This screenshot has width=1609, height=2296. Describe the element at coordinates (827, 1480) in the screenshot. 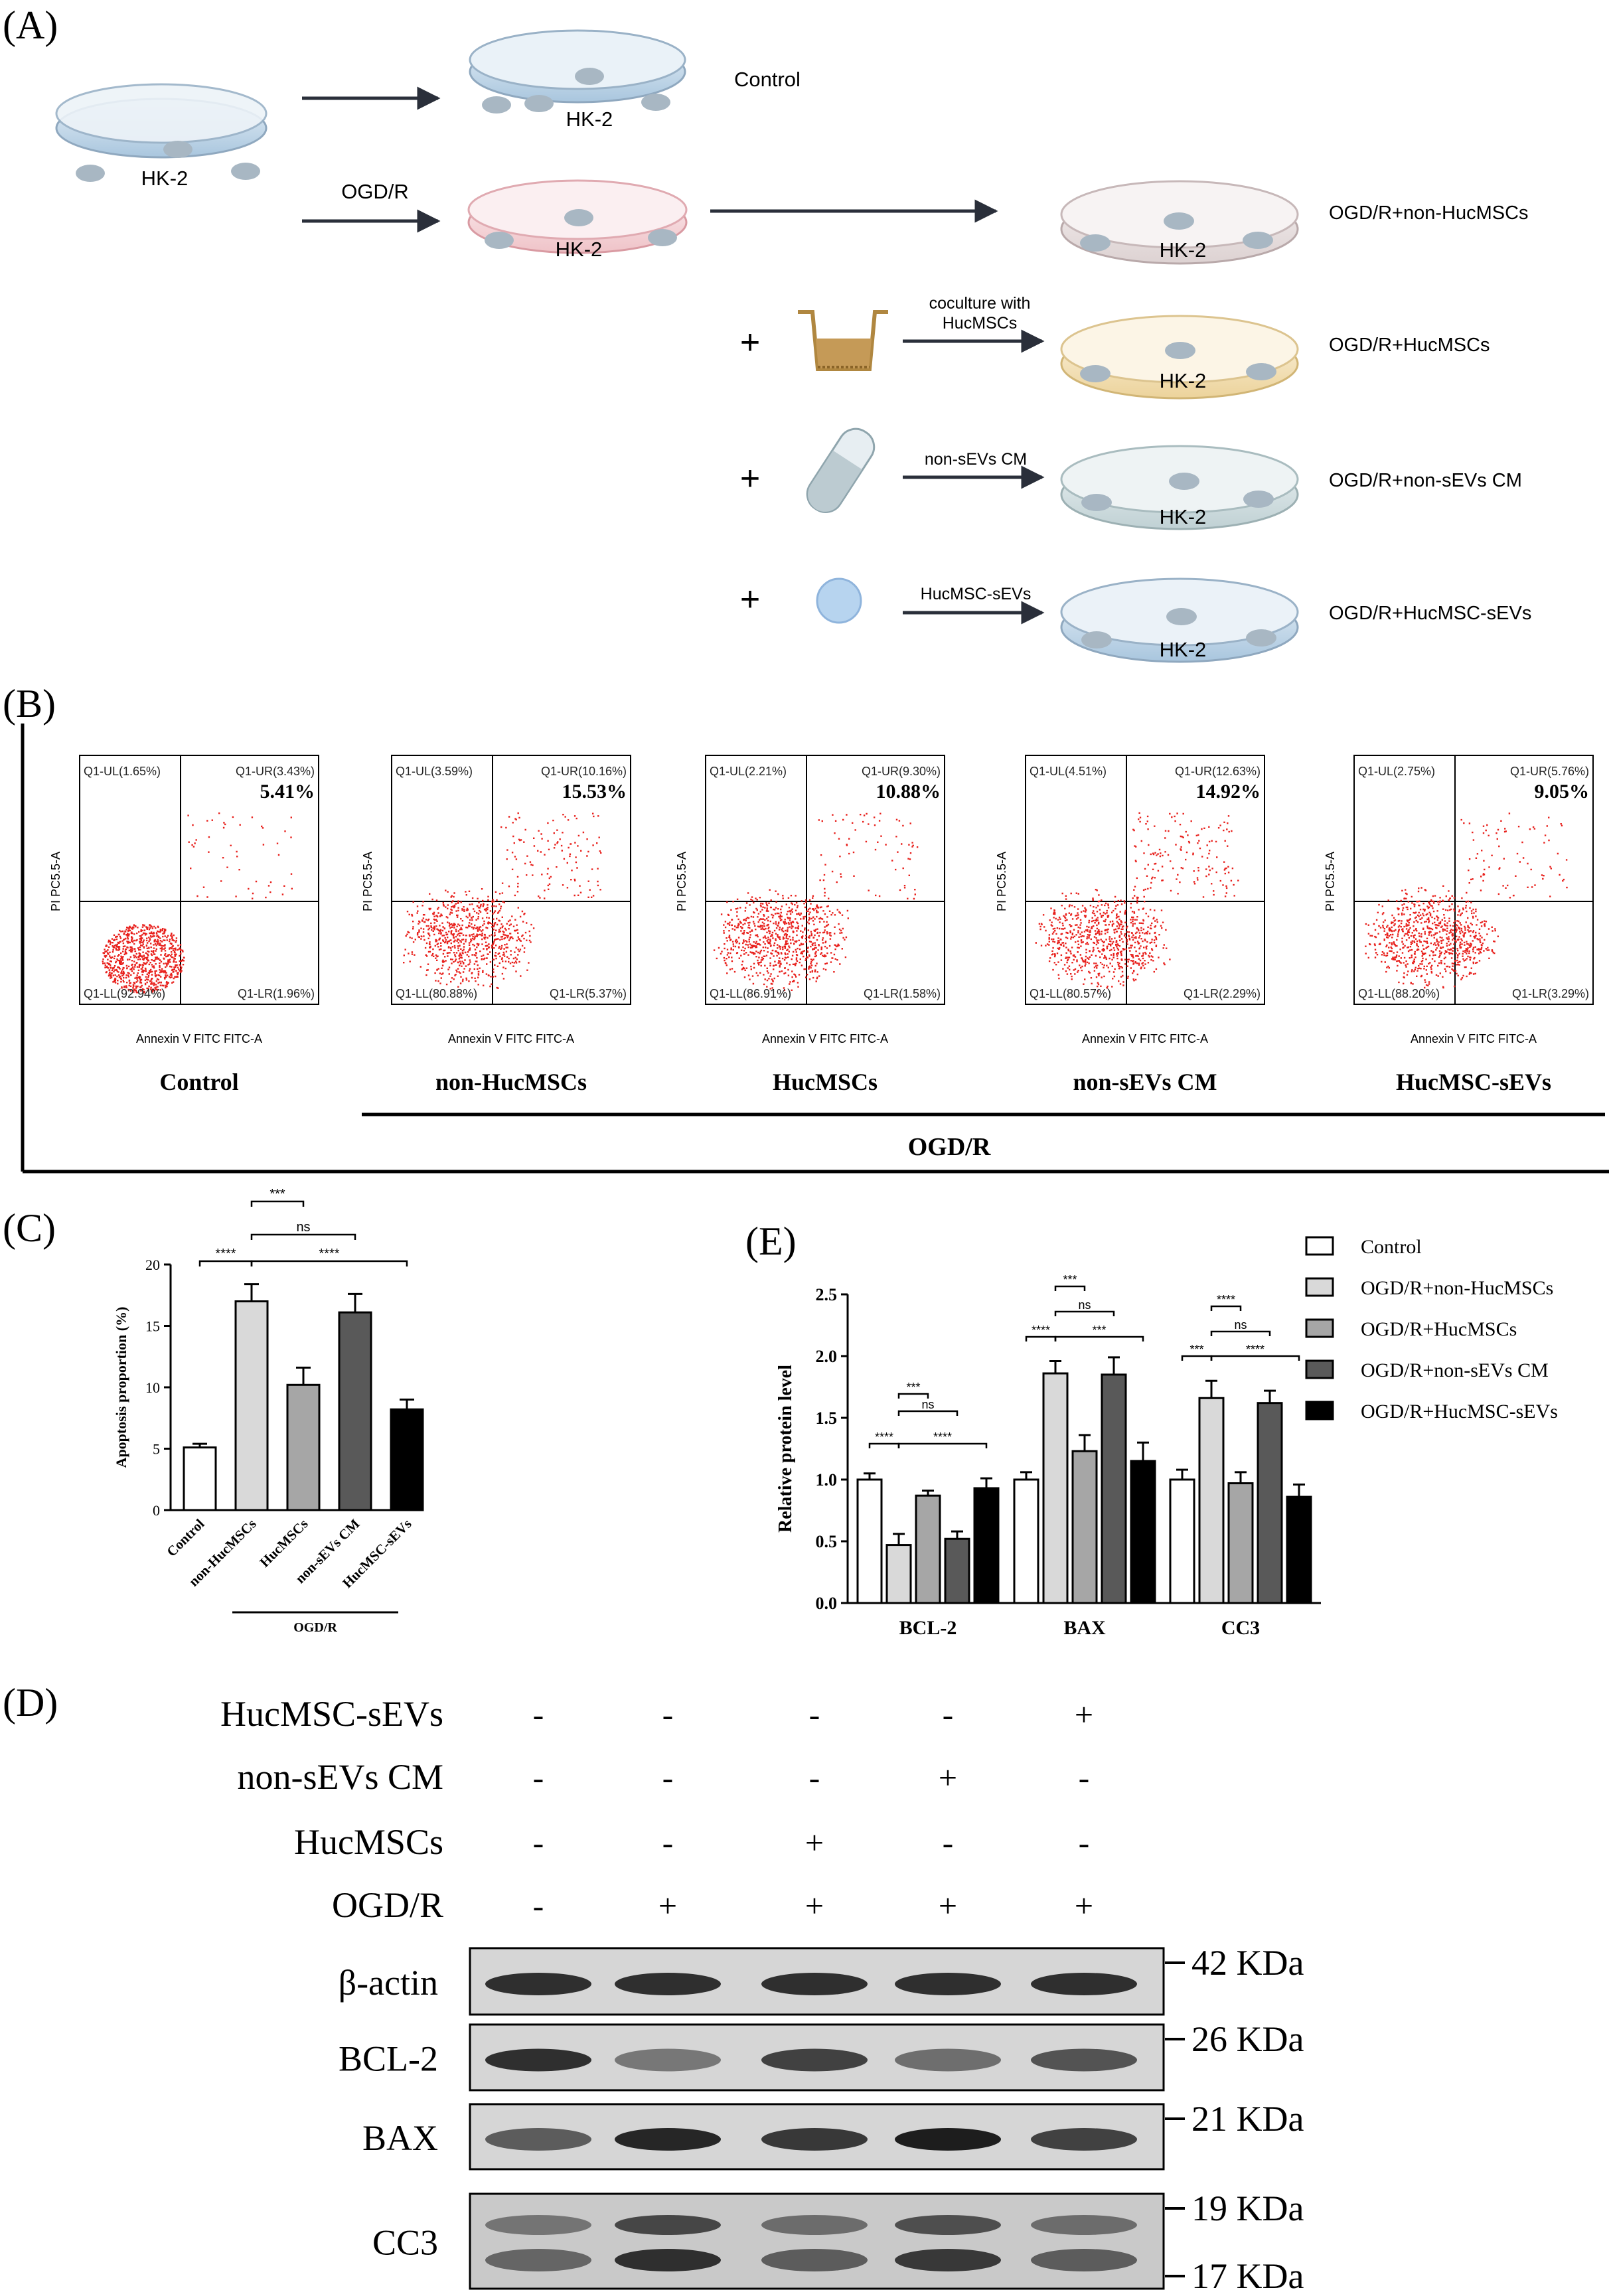

I see `y-tick-label: 1.0` at that location.